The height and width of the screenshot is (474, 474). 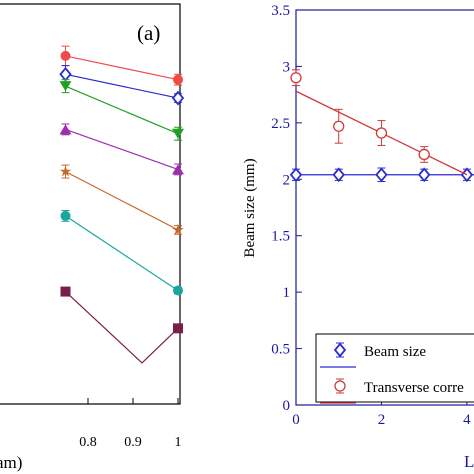 What do you see at coordinates (395, 352) in the screenshot?
I see `legend-label: Beam size` at bounding box center [395, 352].